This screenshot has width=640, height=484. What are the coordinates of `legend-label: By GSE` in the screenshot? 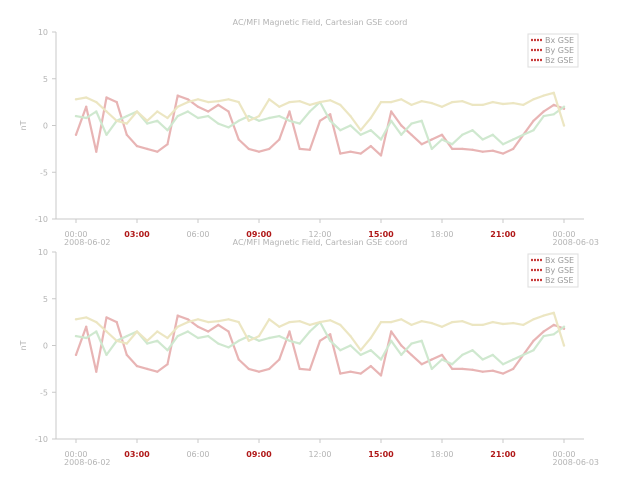 It's located at (559, 270).